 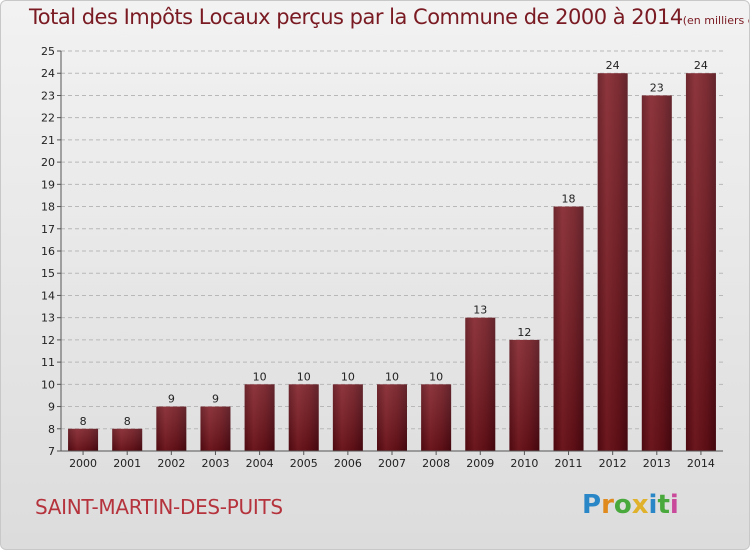 What do you see at coordinates (127, 421) in the screenshot?
I see `value-label-2001: 8` at bounding box center [127, 421].